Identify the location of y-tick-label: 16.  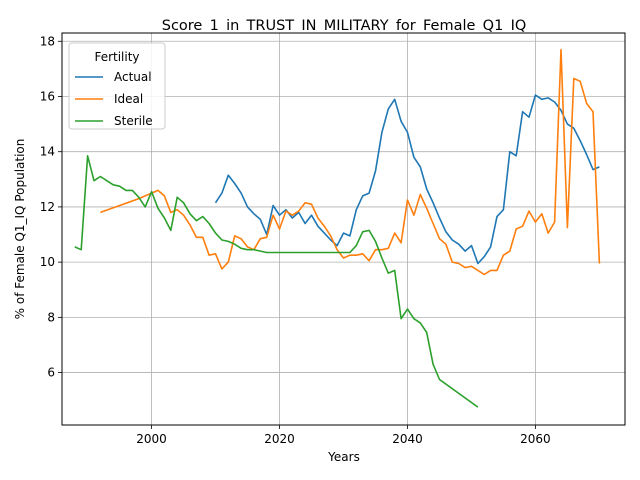
(47, 96).